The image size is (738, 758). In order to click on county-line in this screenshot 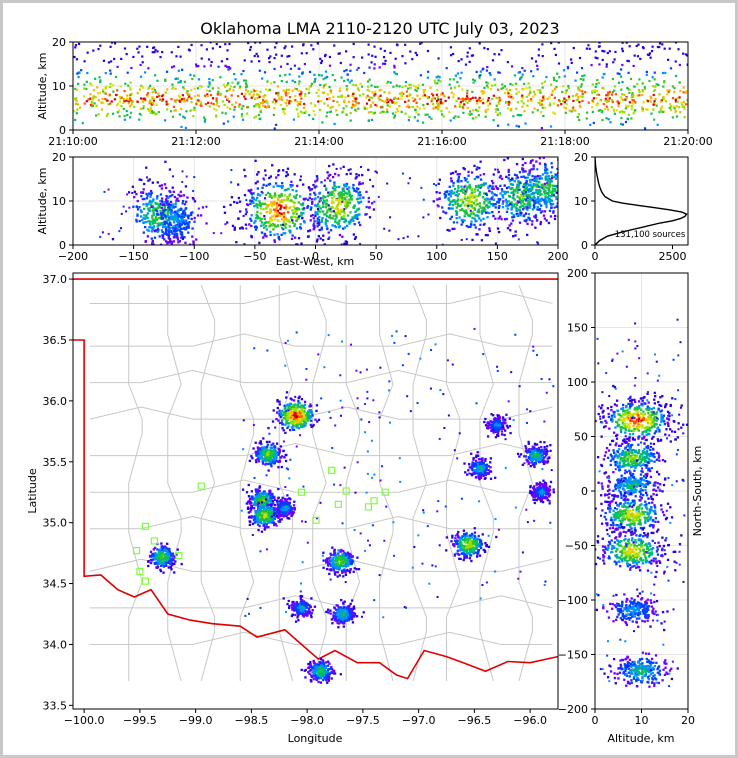, I will do `click(321, 413)`.